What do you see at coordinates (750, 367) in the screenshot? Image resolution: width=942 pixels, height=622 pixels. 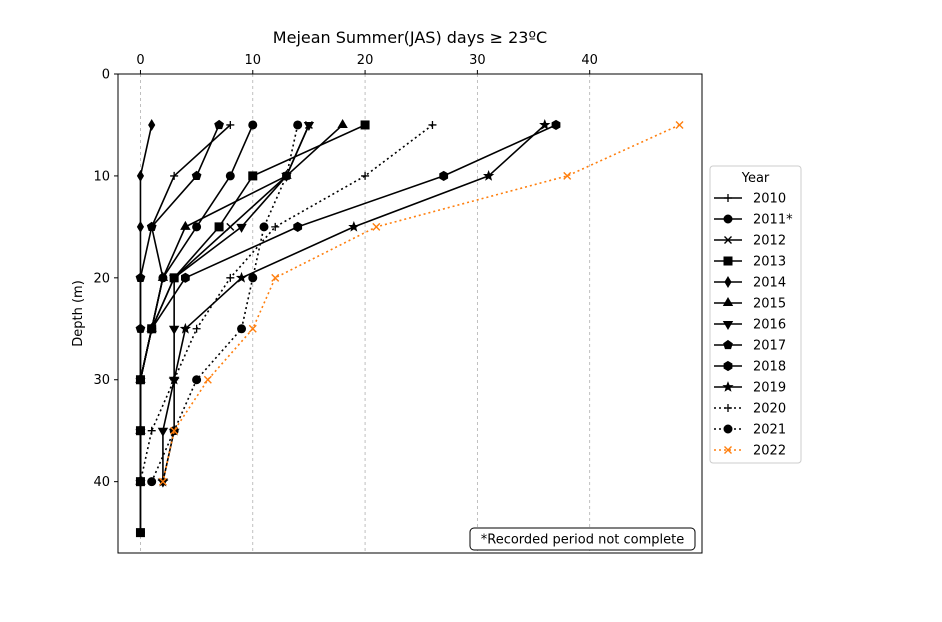 I see `legend-entry: 2018` at bounding box center [750, 367].